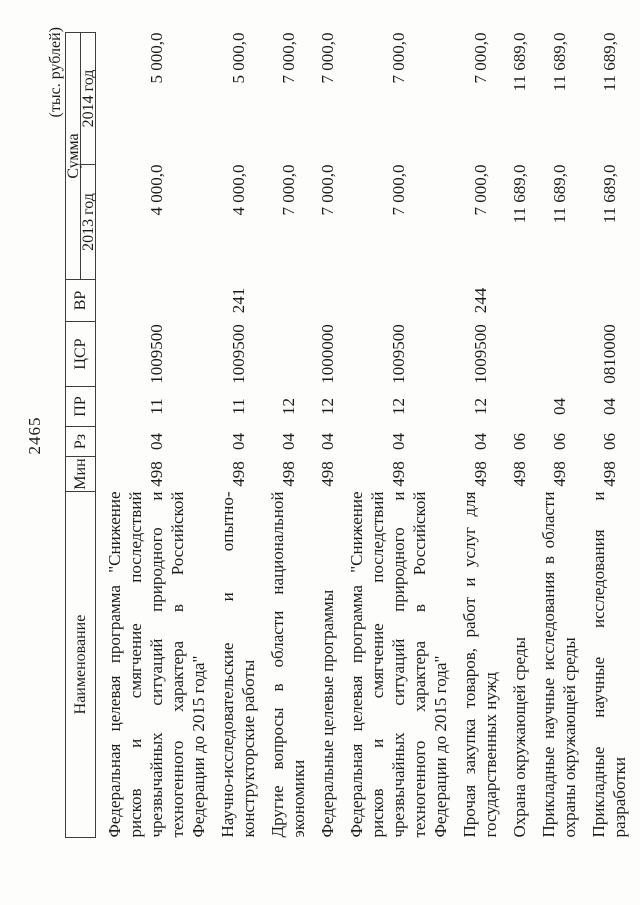 The height and width of the screenshot is (905, 640). Describe the element at coordinates (80, 441) in the screenshot. I see `header-rz: Рз` at that location.